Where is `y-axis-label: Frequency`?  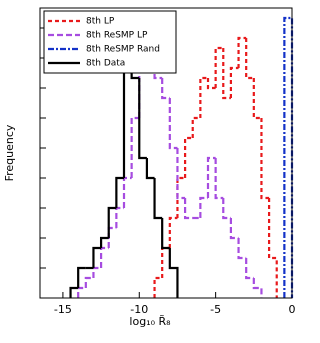 y-axis-label: Frequency is located at coordinates (9, 152).